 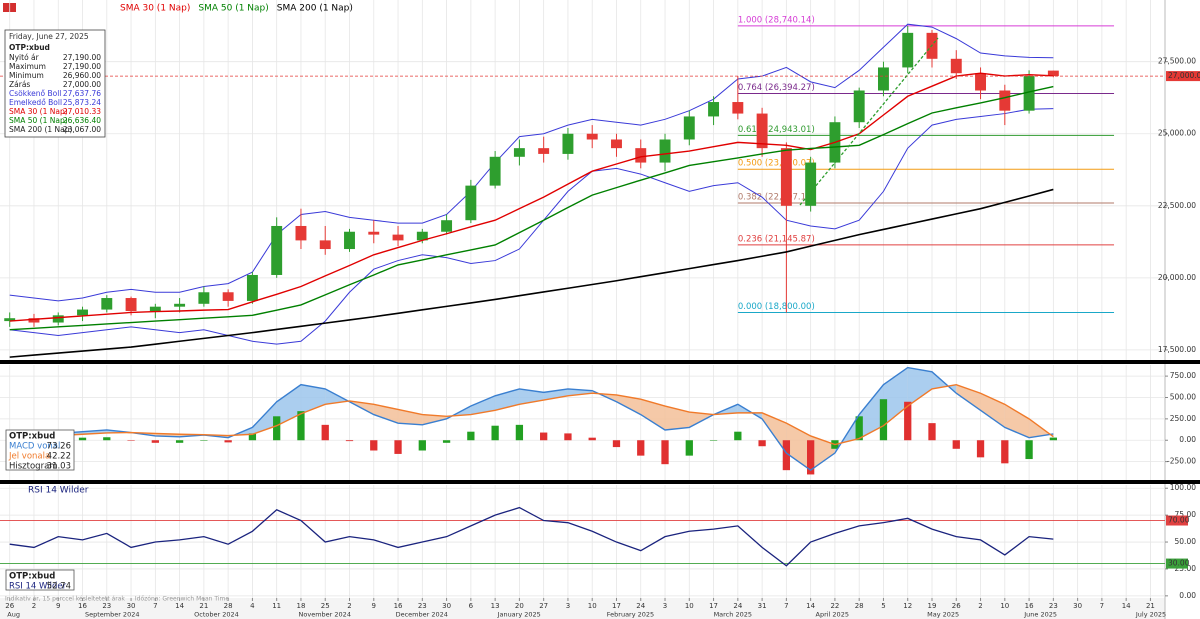 I want to click on x-tick-label: 20, so click(x=519, y=606).